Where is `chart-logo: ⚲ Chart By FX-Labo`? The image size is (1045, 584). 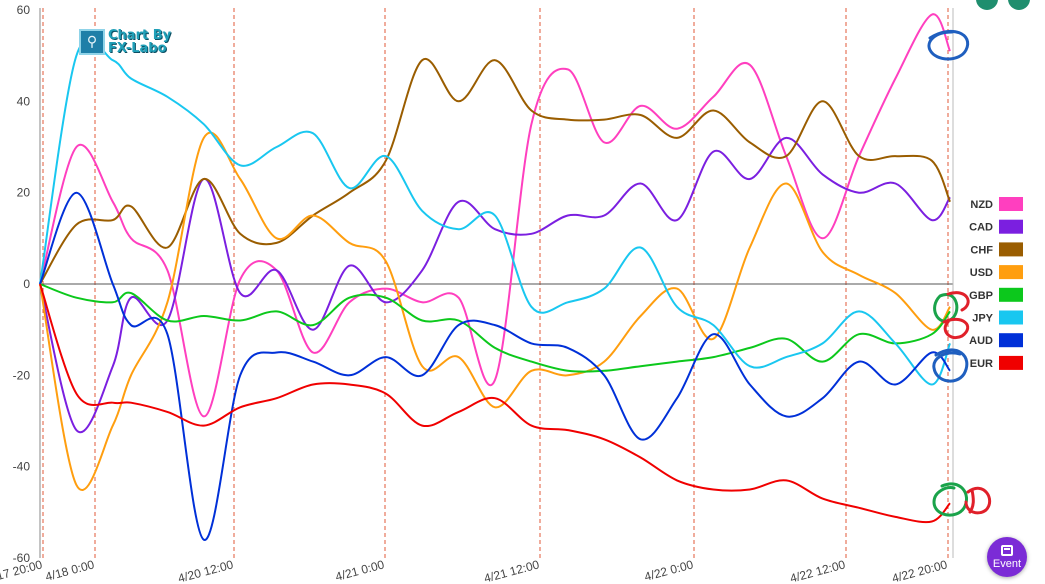 chart-logo: ⚲ Chart By FX-Labo is located at coordinates (125, 42).